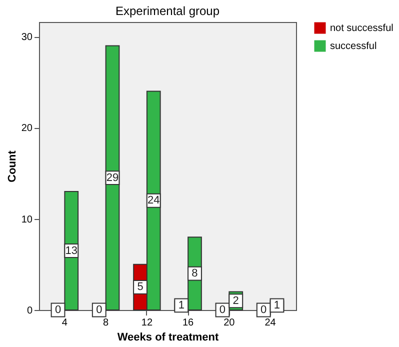 Image resolution: width=399 pixels, height=347 pixels. What do you see at coordinates (140, 287) in the screenshot?
I see `data-label: 5` at bounding box center [140, 287].